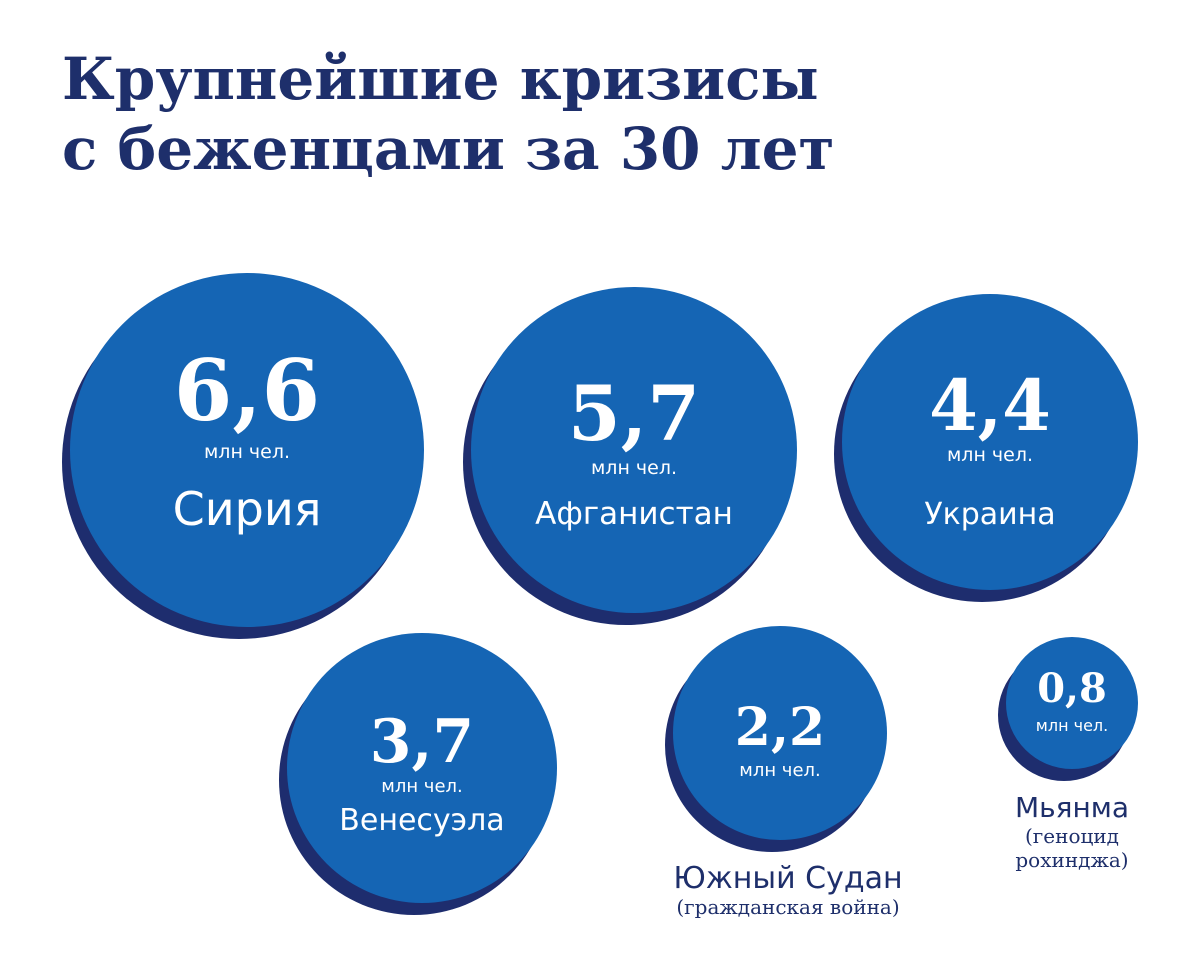  Describe the element at coordinates (1072, 836) in the screenshot. I see `note-label-line-1: (геноцид` at that location.